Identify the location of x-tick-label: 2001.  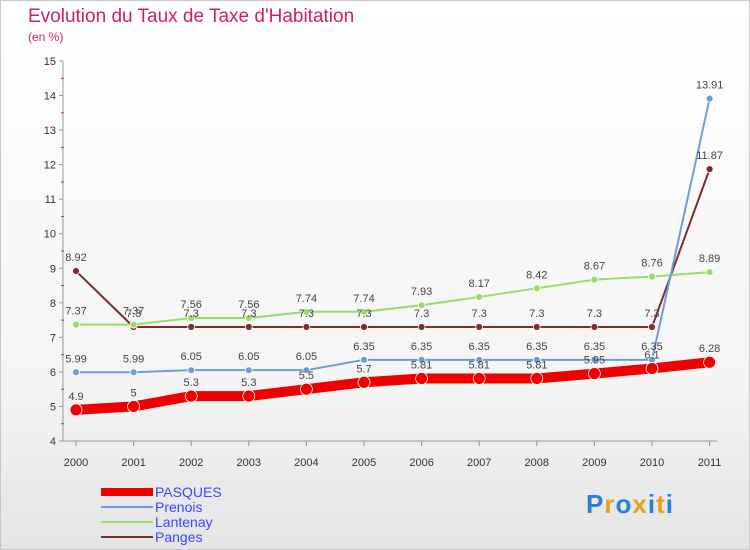
(133, 463).